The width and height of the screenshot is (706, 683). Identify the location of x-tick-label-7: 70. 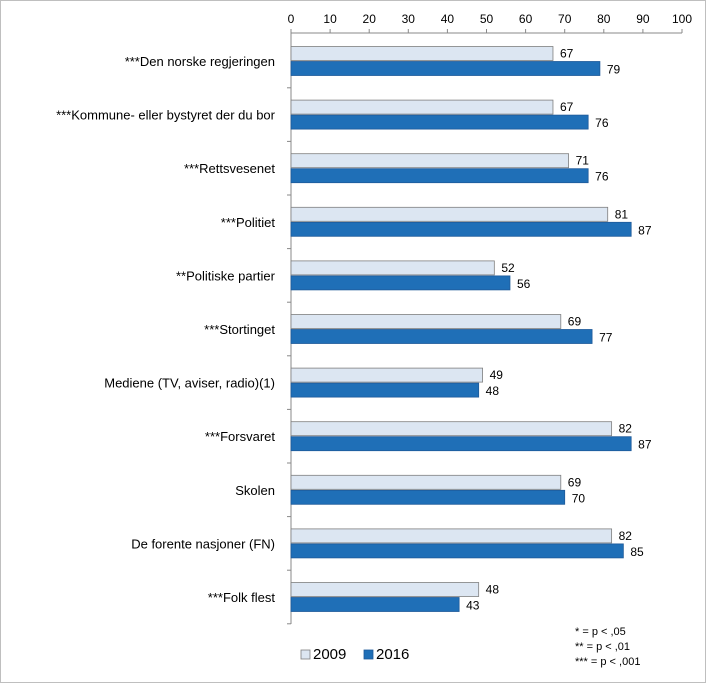
(565, 19).